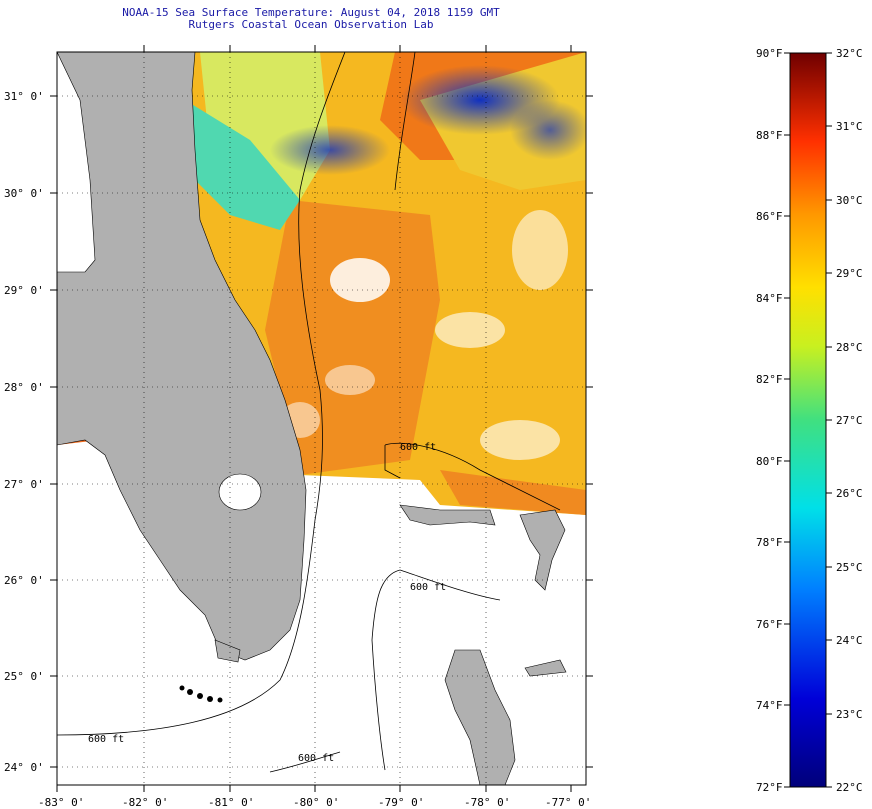 The image size is (872, 809). What do you see at coordinates (24, 387) in the screenshot?
I see `lat-label: 28° 0'` at bounding box center [24, 387].